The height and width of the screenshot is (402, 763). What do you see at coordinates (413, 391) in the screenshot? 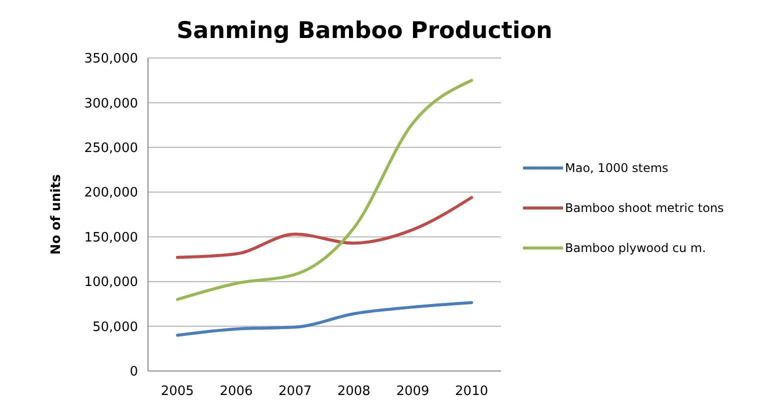
I see `x-tick-label: 2009` at bounding box center [413, 391].